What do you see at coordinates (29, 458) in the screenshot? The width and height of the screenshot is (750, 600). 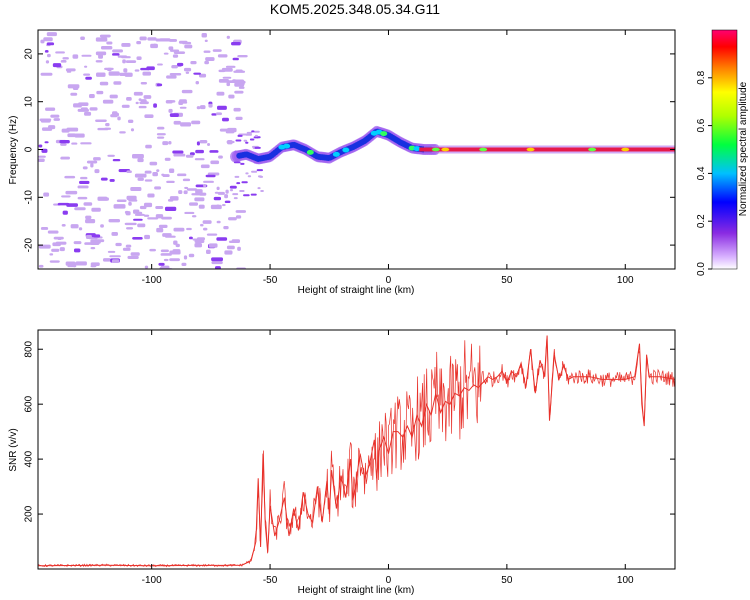 I see `snr-ytick-label: 400` at bounding box center [29, 458].